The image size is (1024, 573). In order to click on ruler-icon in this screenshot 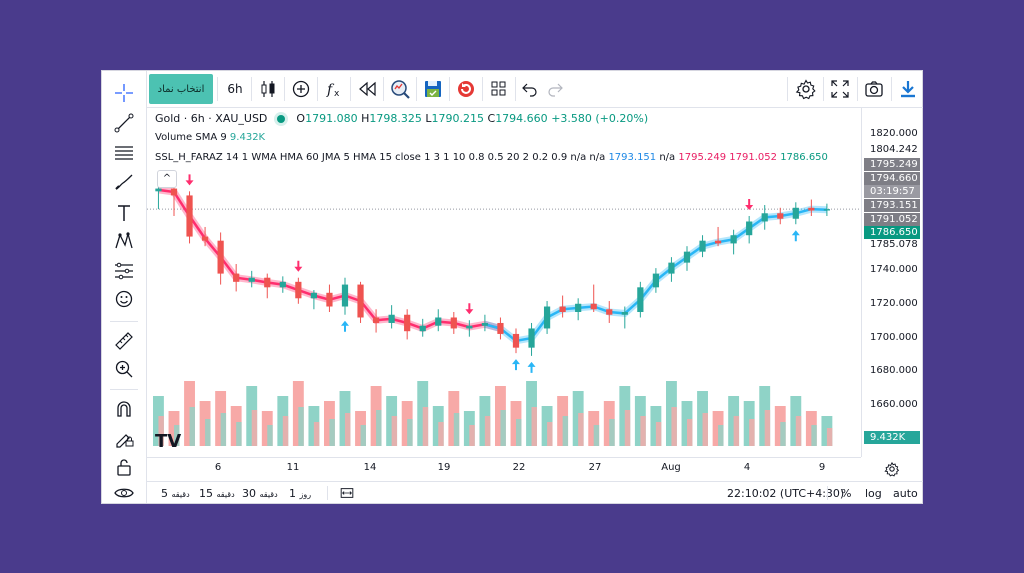, I will do `click(124, 341)`.